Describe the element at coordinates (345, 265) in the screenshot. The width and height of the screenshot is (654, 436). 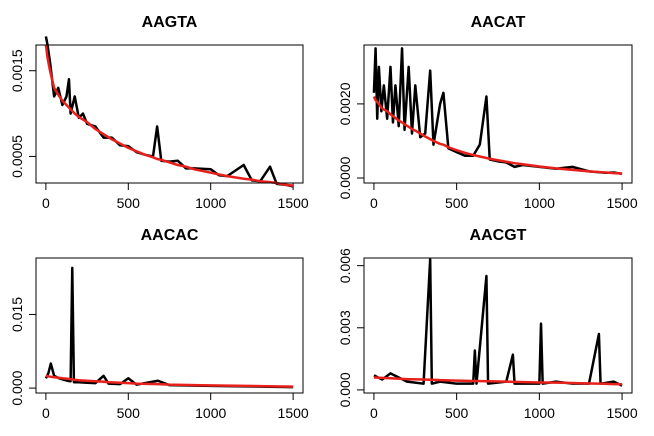
I see `y-tick-label: 0.006` at that location.